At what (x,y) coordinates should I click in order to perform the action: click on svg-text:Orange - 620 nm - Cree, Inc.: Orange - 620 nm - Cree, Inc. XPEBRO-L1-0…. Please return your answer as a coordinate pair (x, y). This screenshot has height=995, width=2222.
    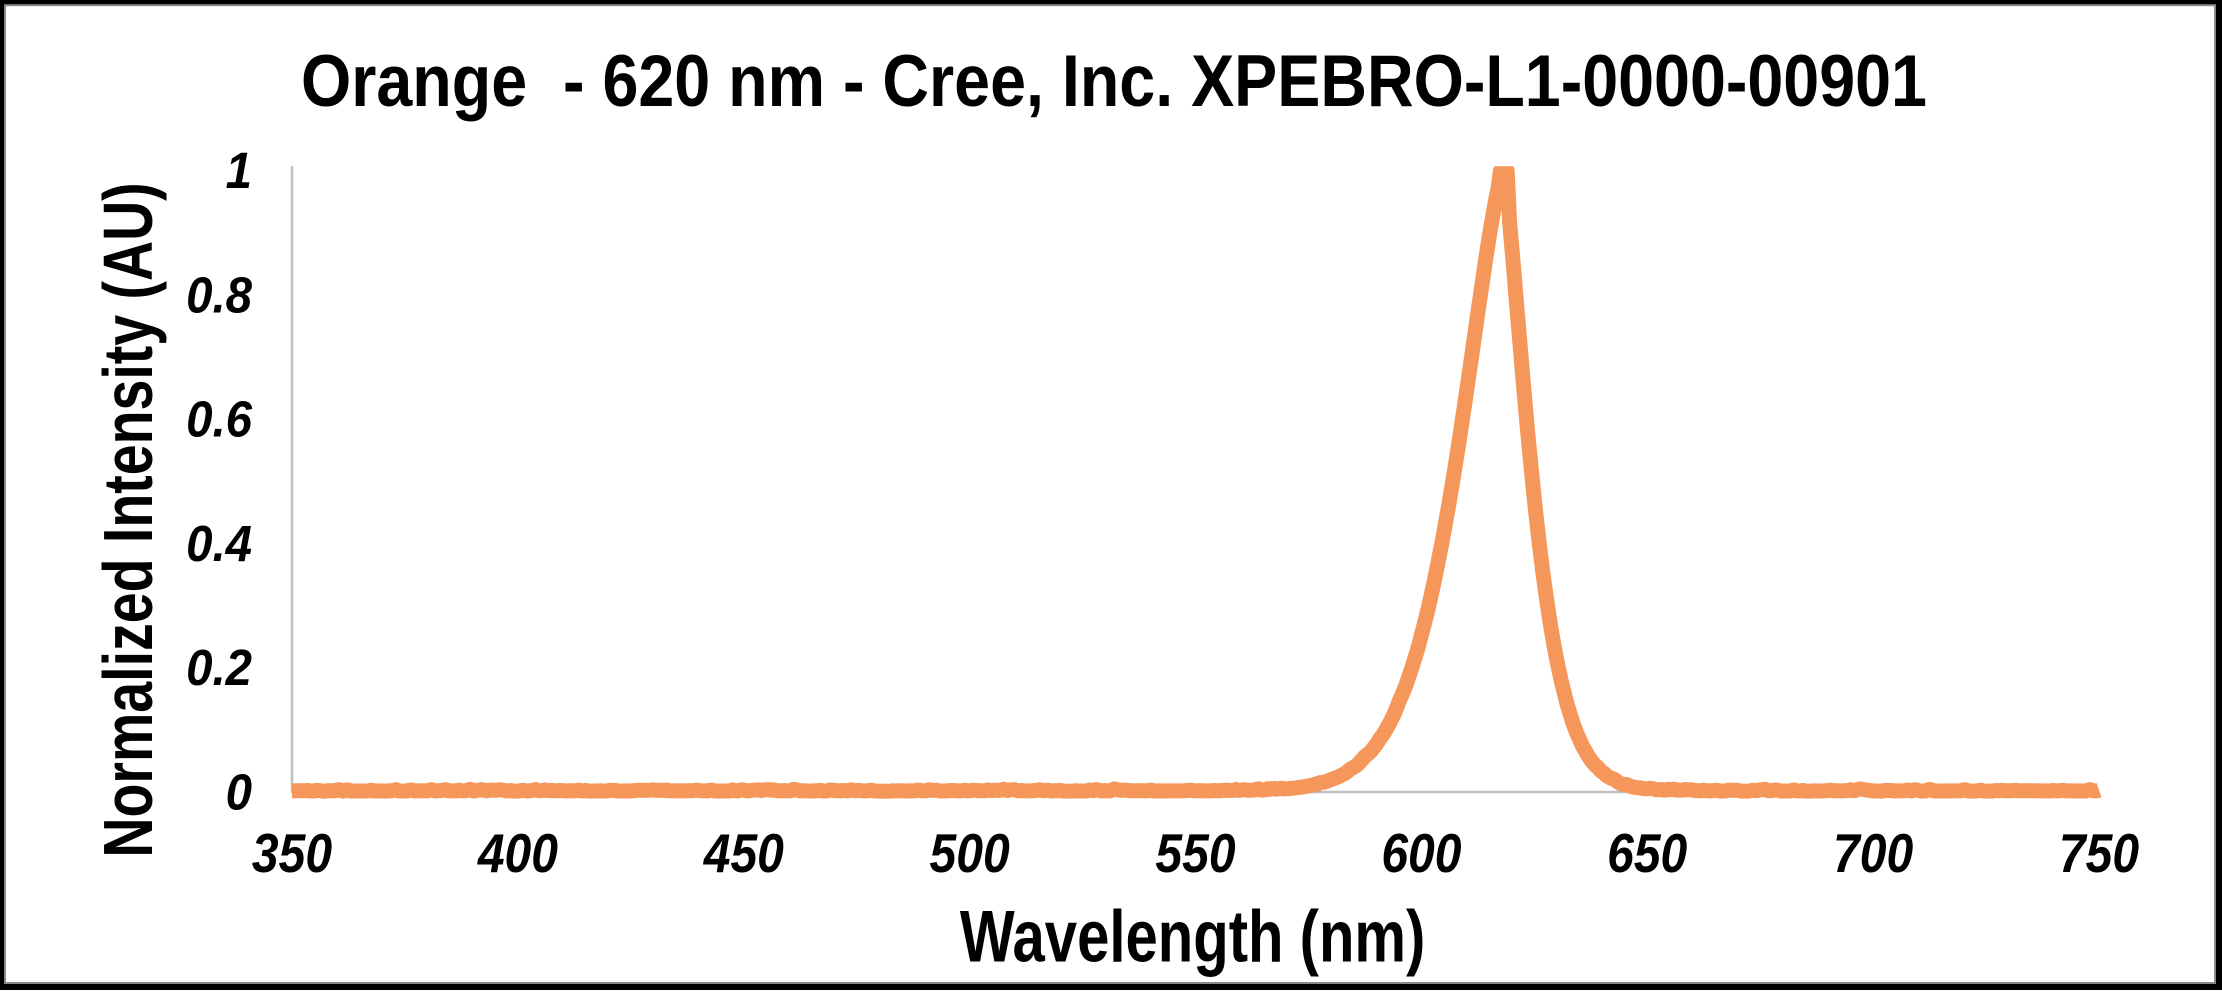
    Looking at the image, I should click on (1114, 80).